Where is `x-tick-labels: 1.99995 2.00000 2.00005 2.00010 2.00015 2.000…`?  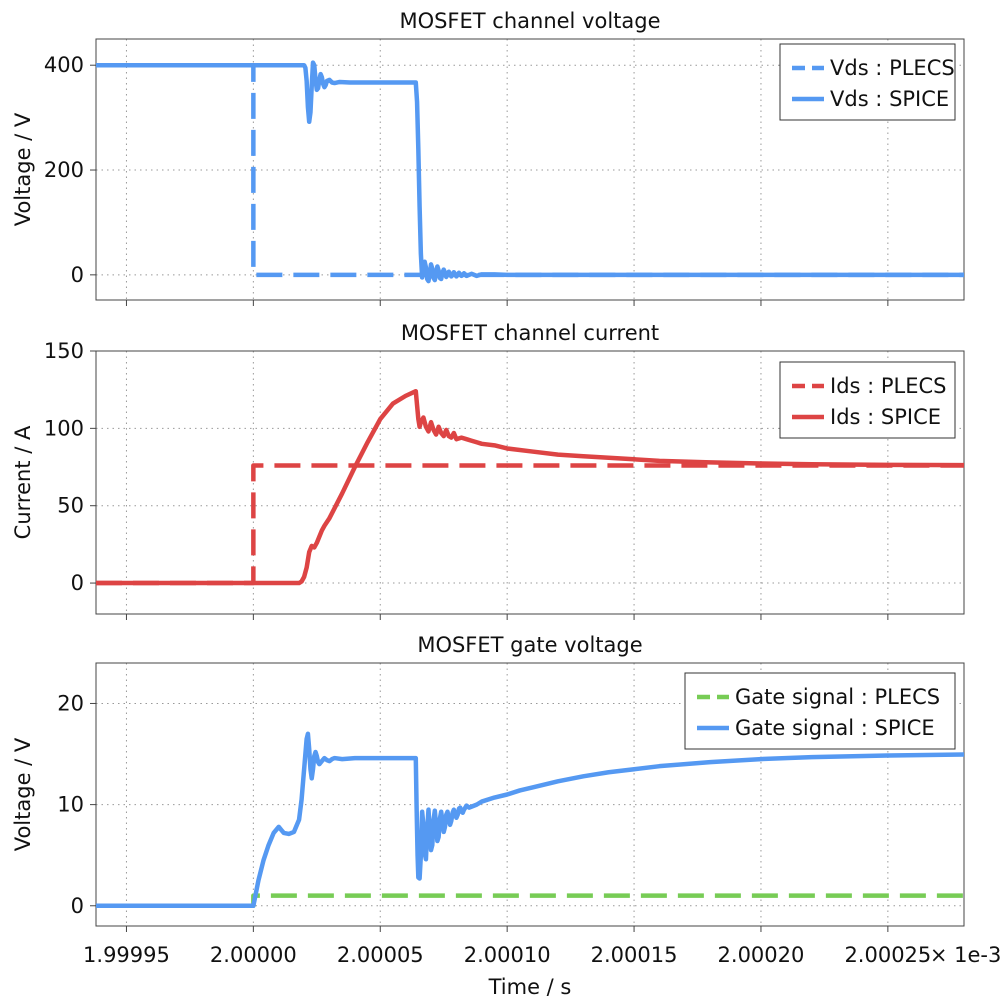
x-tick-labels: 1.99995 2.00000 2.00005 2.00010 2.00015 2.000… is located at coordinates (507, 955).